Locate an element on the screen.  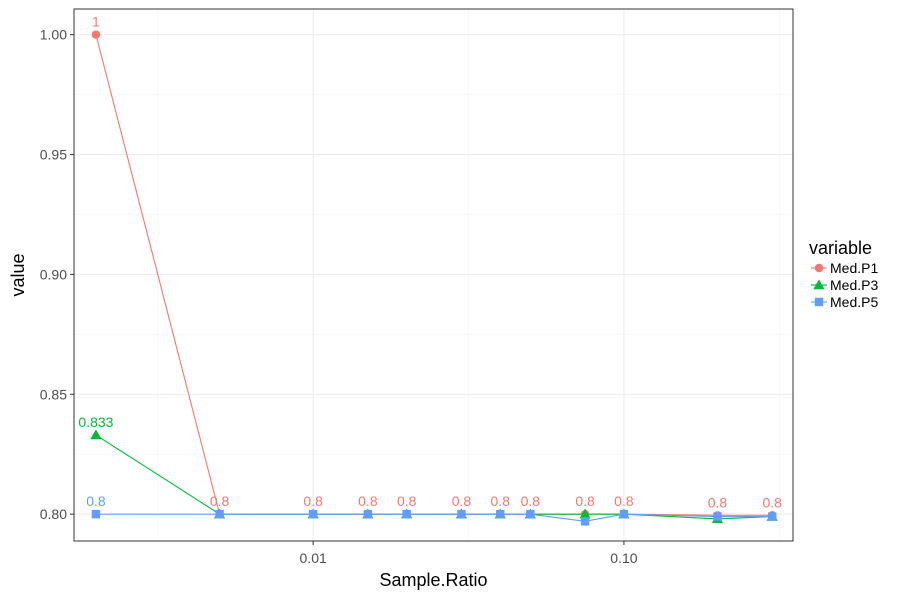
legend-label: Med.P5 is located at coordinates (854, 302).